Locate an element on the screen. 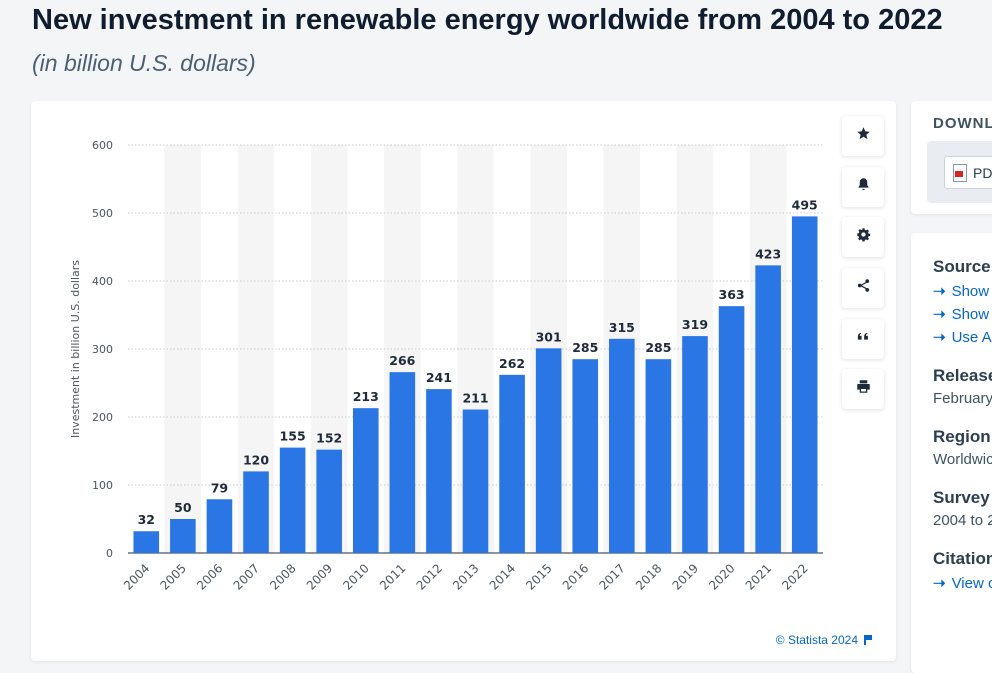 This screenshot has width=992, height=673. download-area: PD is located at coordinates (959, 172).